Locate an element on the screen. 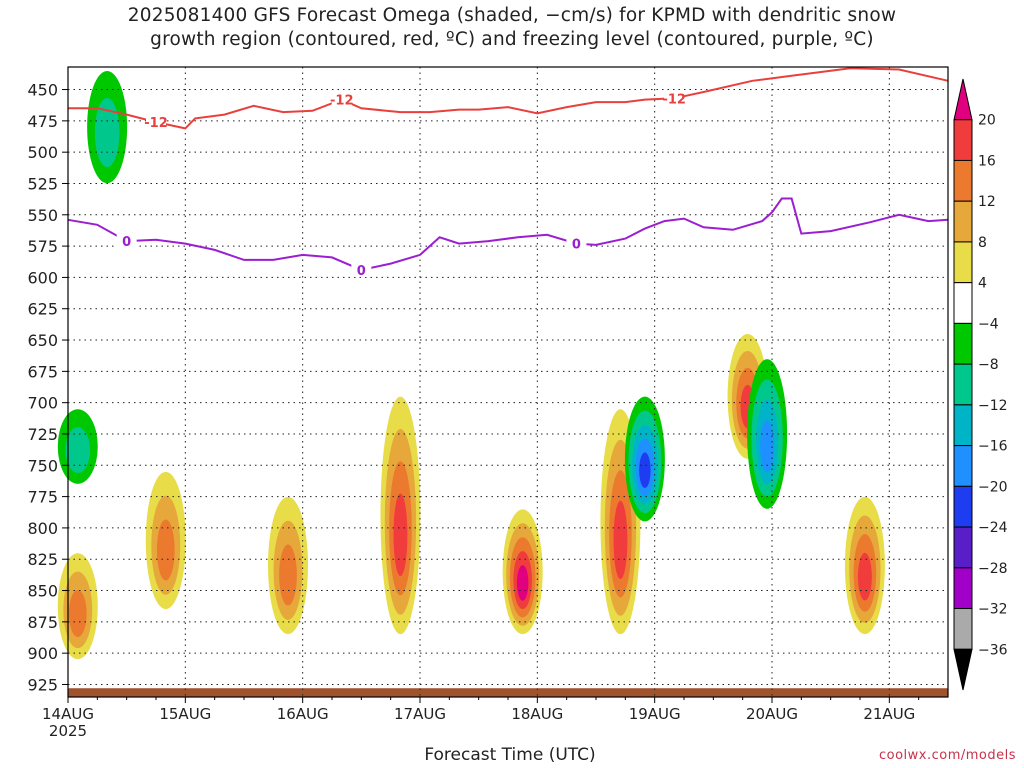  contour-label-0-0: -12 is located at coordinates (156, 123).